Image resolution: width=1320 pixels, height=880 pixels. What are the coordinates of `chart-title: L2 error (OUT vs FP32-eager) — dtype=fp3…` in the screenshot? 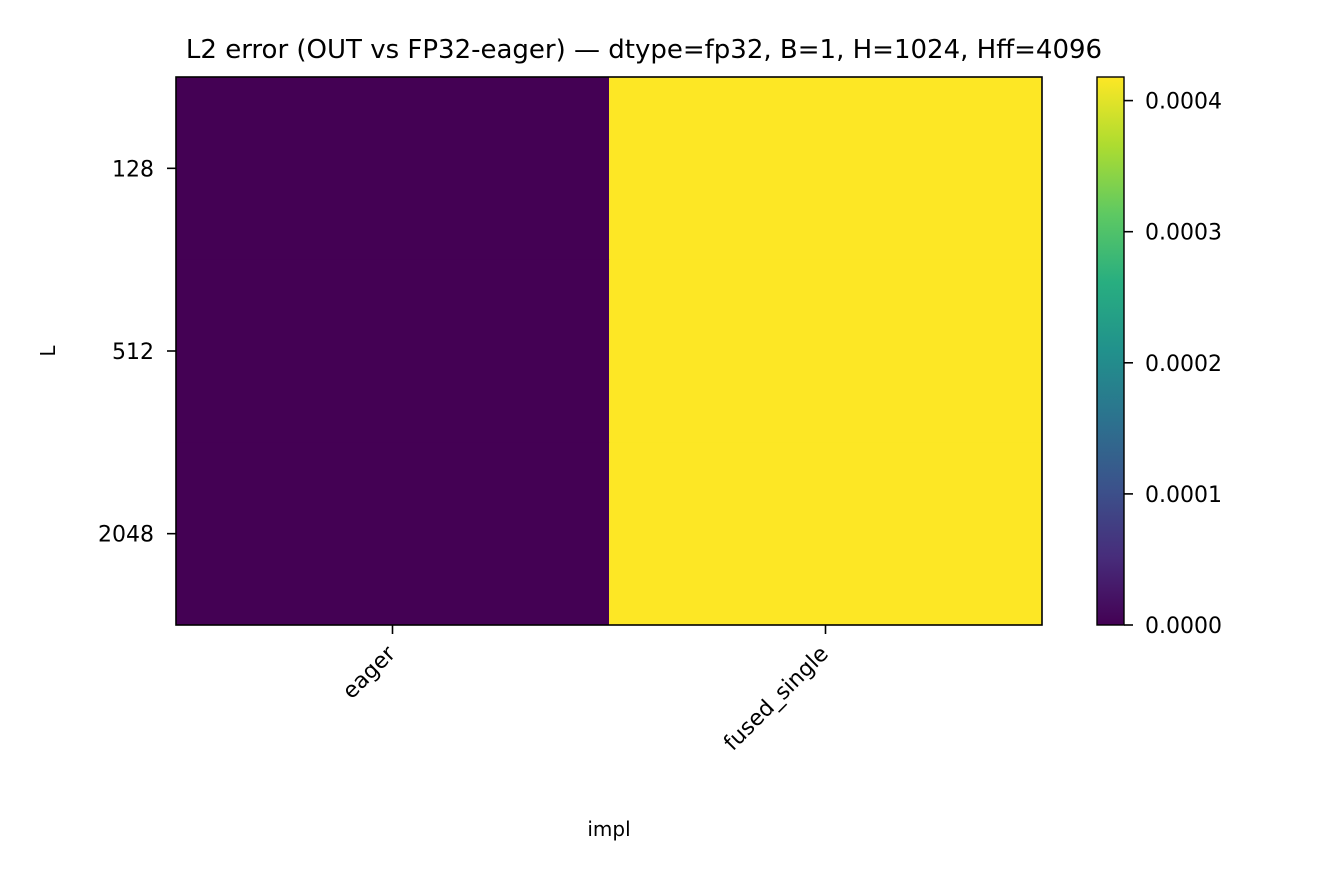 It's located at (644, 50).